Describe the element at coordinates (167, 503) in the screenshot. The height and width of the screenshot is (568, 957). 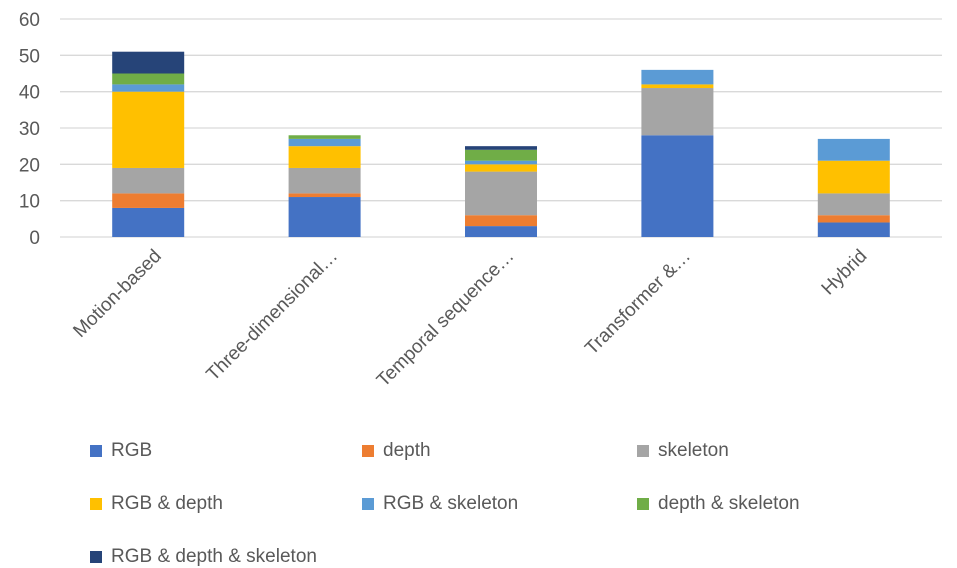
I see `legend-label: RGB & depth` at that location.